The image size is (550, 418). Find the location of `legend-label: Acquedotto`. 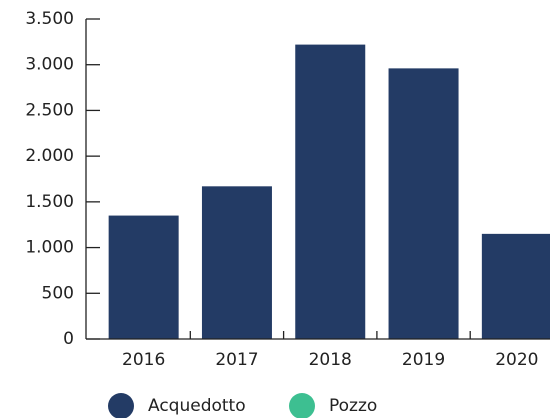

legend-label: Acquedotto is located at coordinates (197, 406).